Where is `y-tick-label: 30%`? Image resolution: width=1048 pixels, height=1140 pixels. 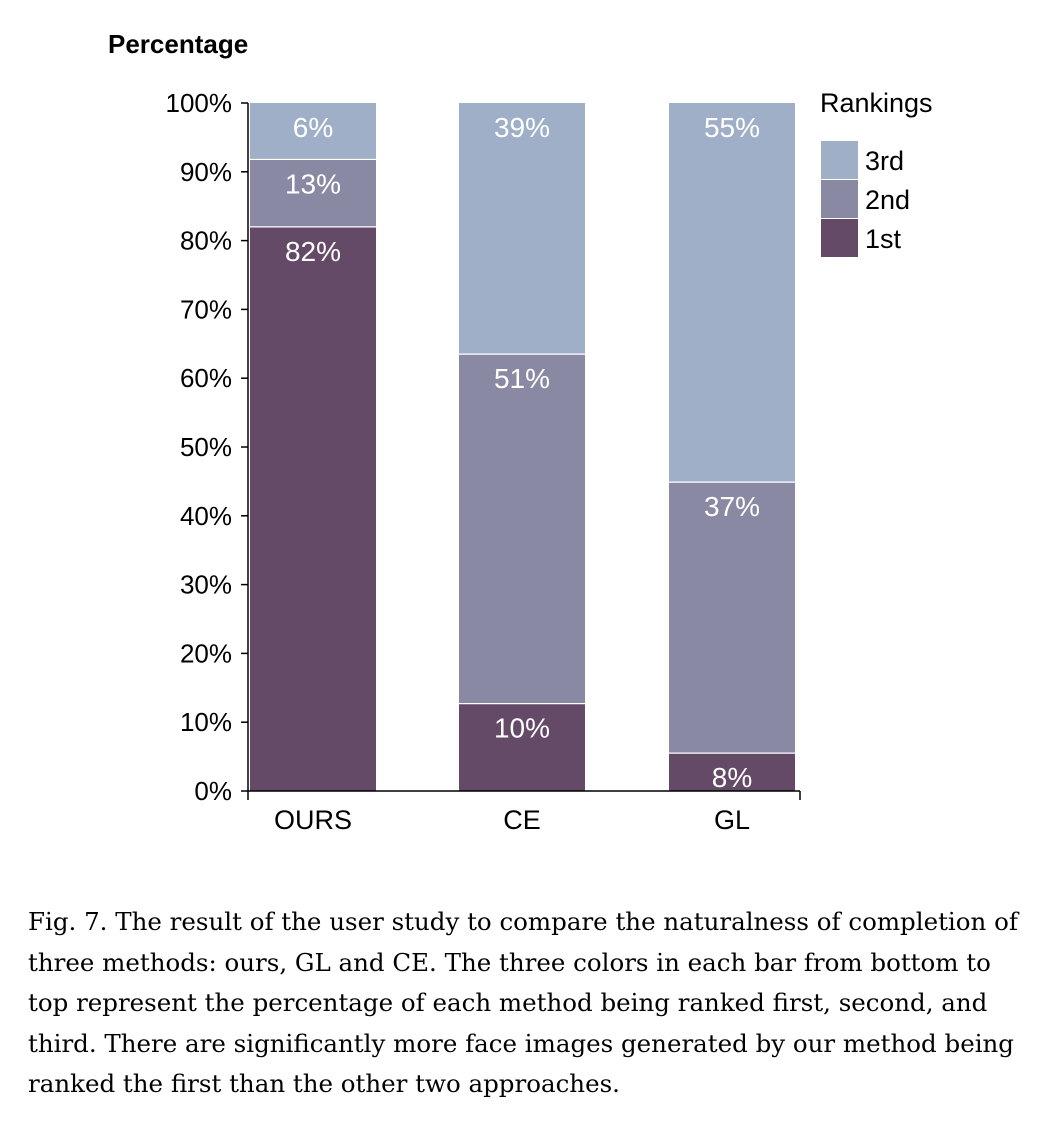 y-tick-label: 30% is located at coordinates (206, 585).